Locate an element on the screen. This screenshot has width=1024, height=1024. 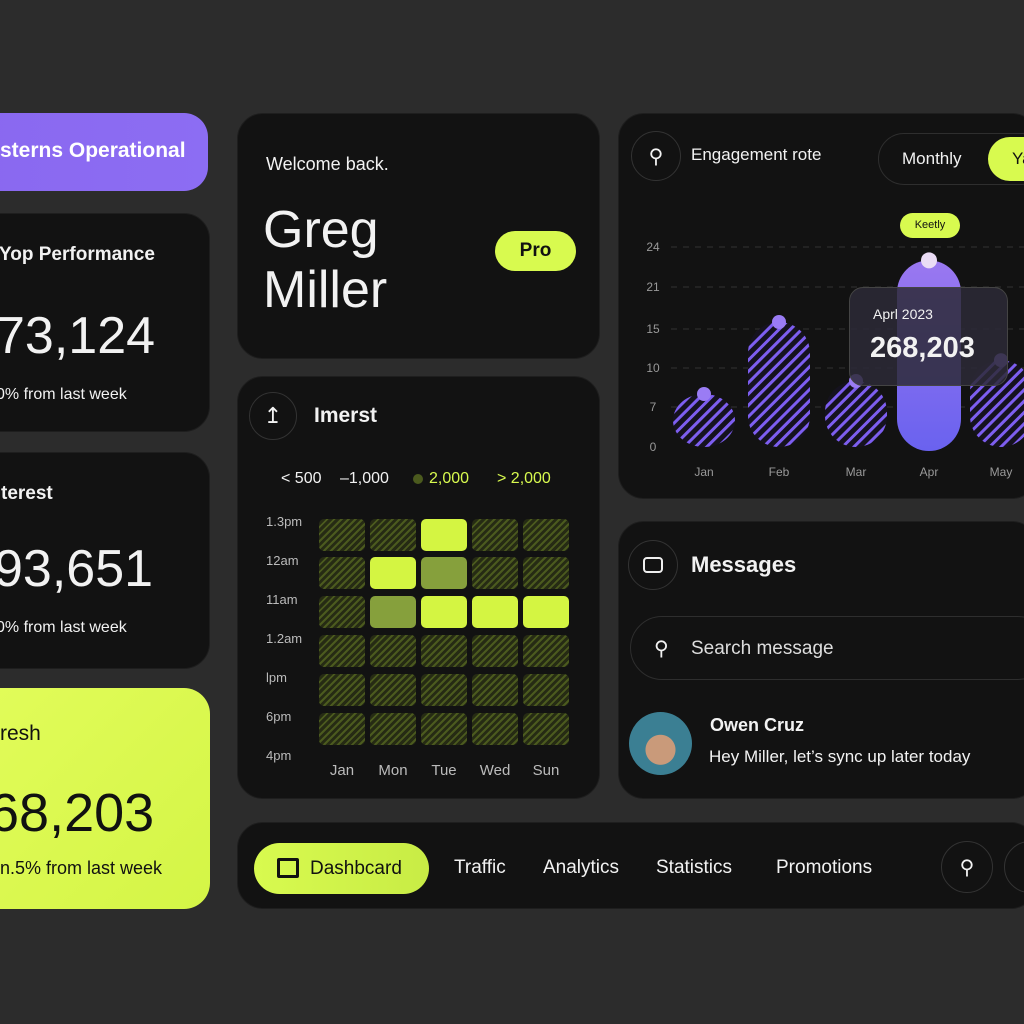
bar-jan is located at coordinates (704, 420).